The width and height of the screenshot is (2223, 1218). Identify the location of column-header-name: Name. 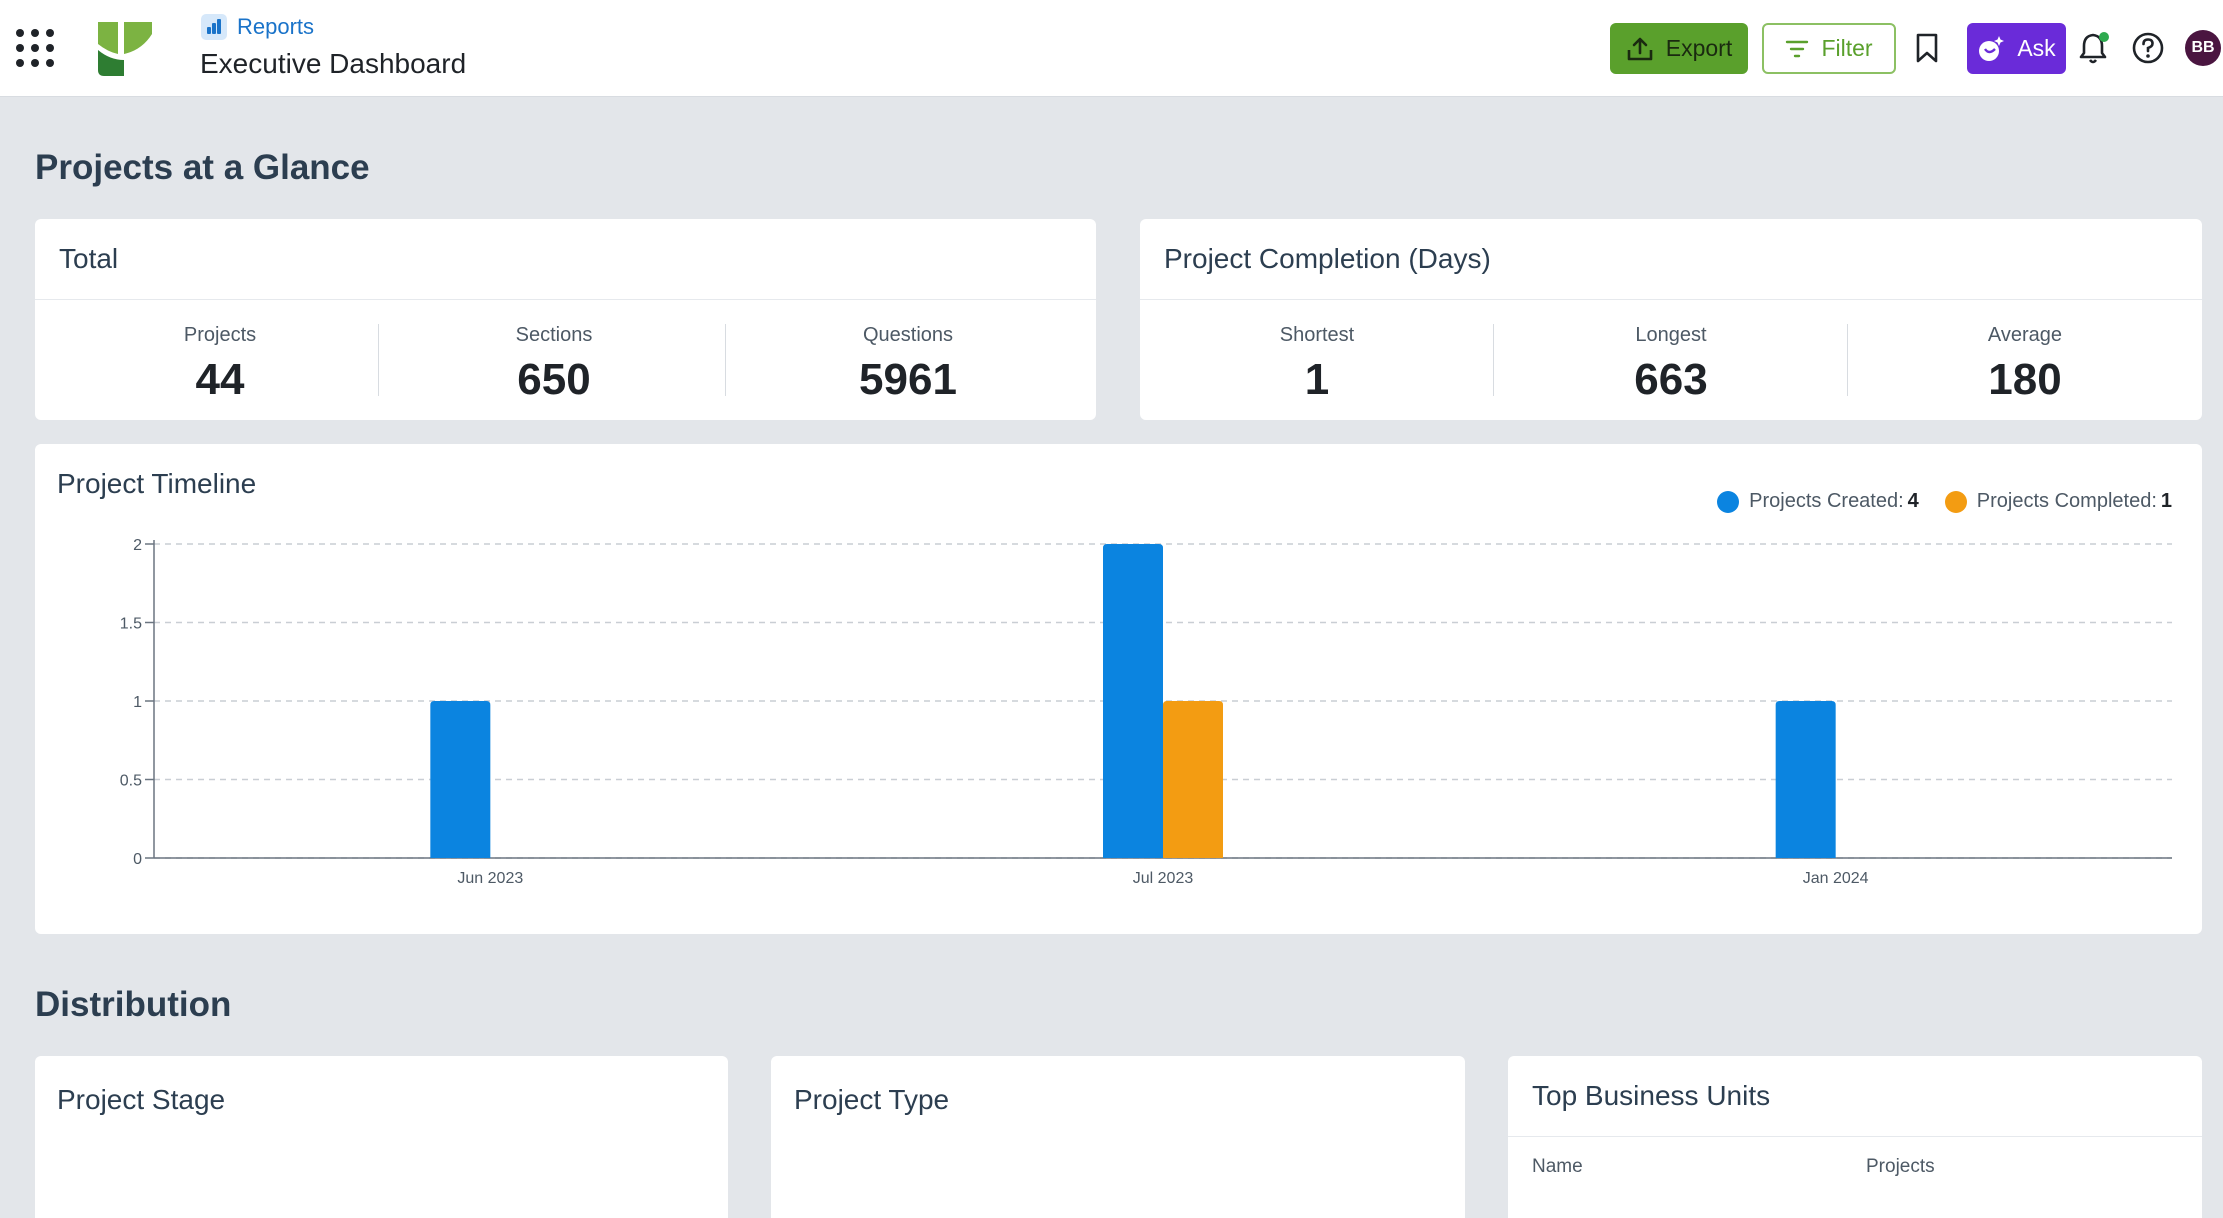
(1557, 1166).